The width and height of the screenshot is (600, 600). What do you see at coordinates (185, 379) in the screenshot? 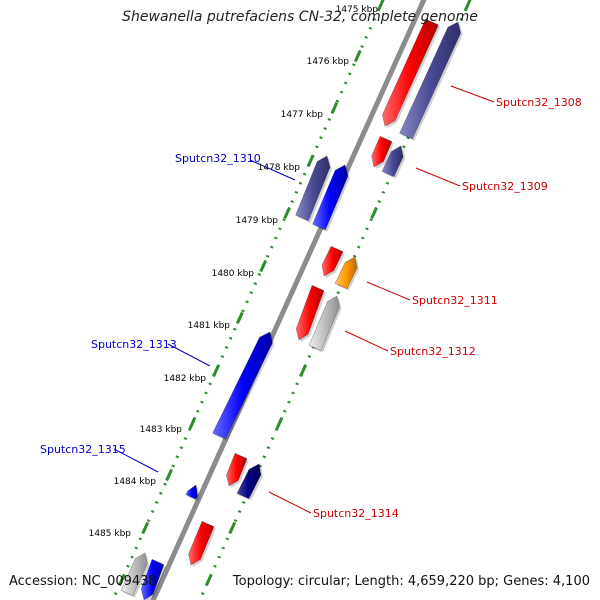
I see `tick-label: 1482 kbp` at bounding box center [185, 379].